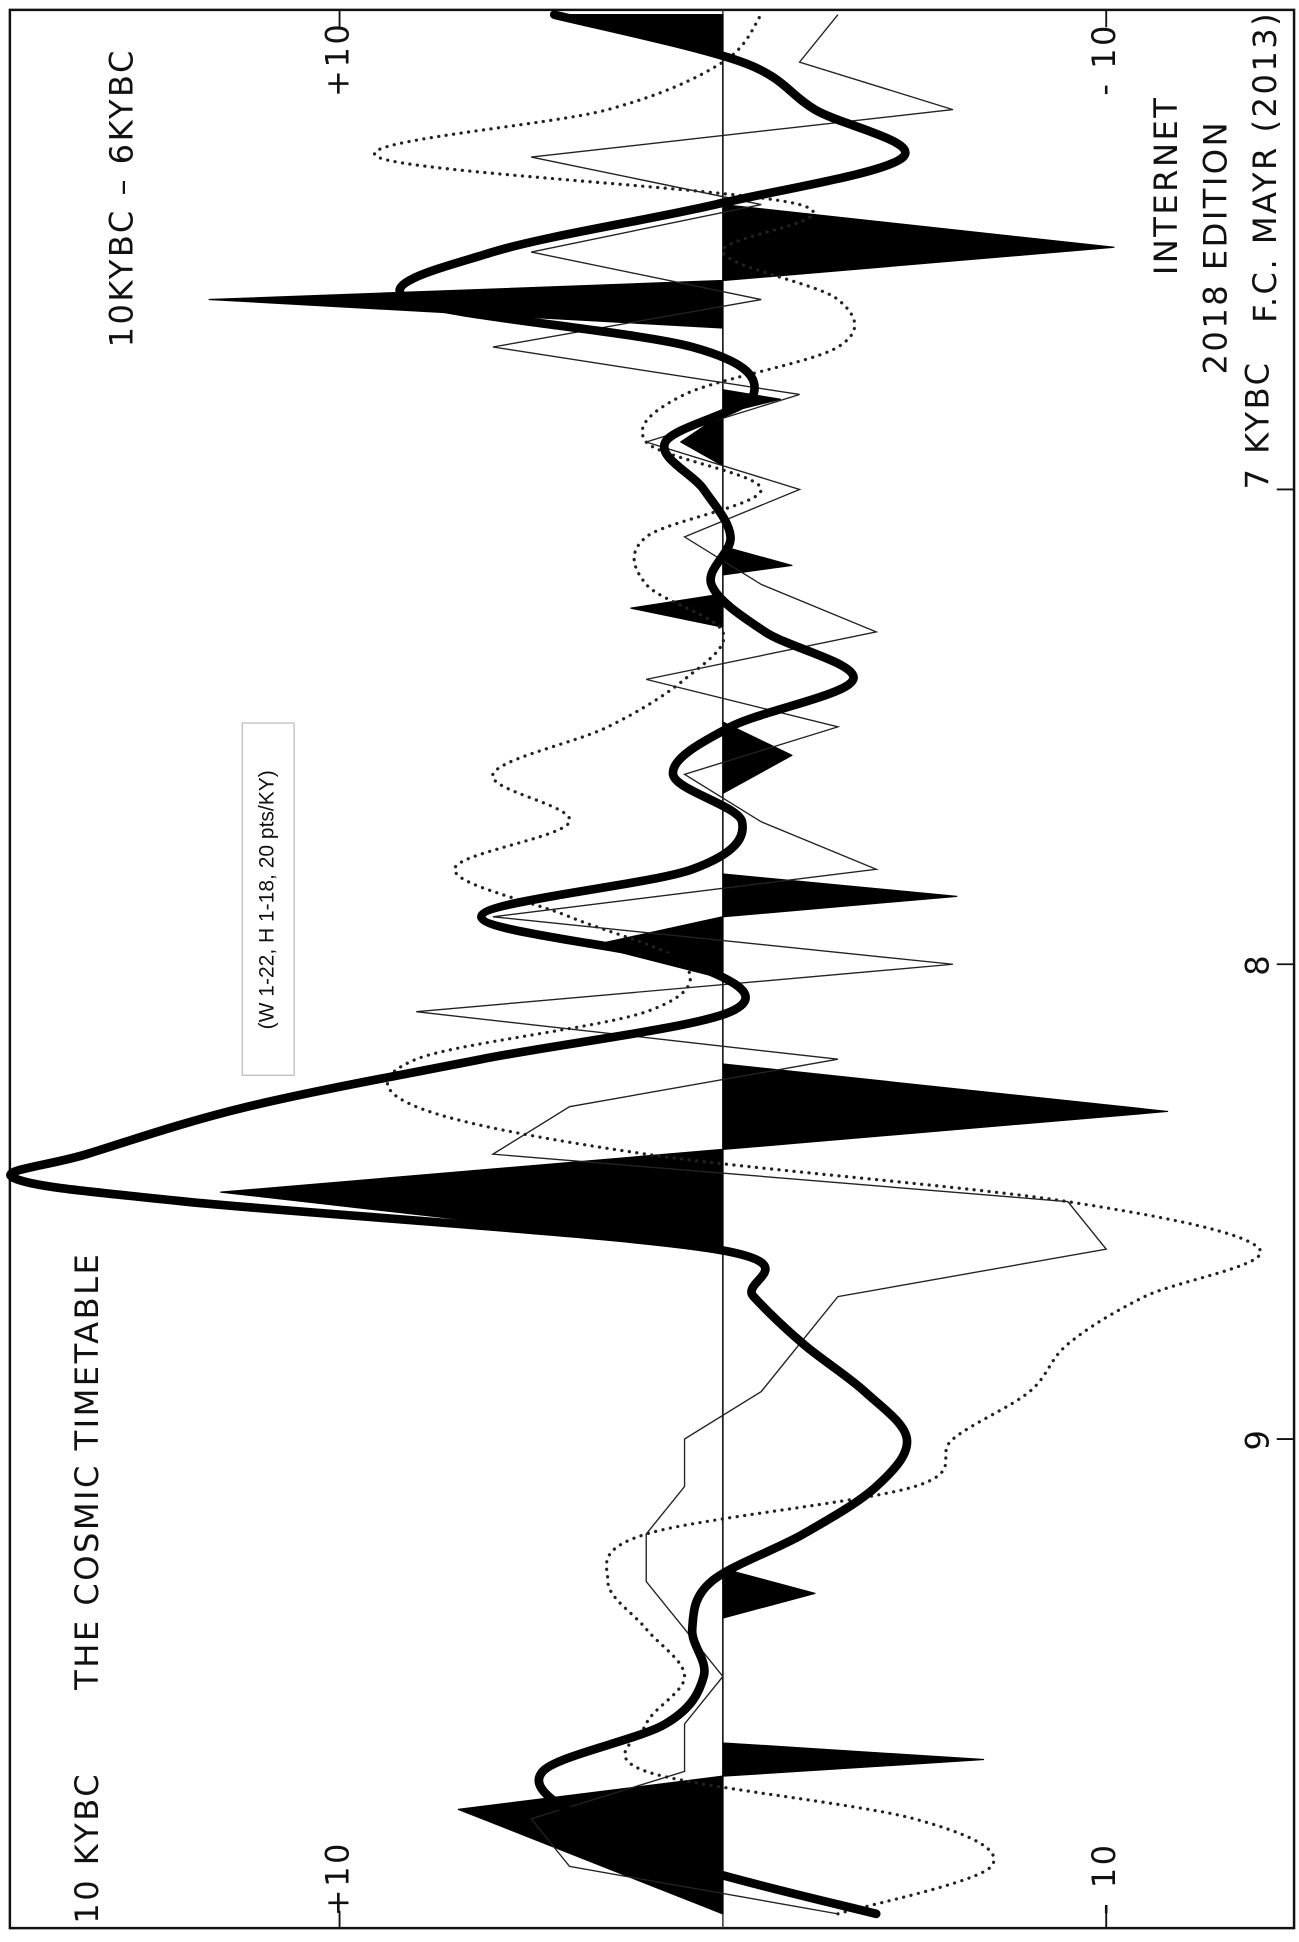  Describe the element at coordinates (122, 197) in the screenshot. I see `chart-subtitle: 10KYBC – 6KYBC` at that location.